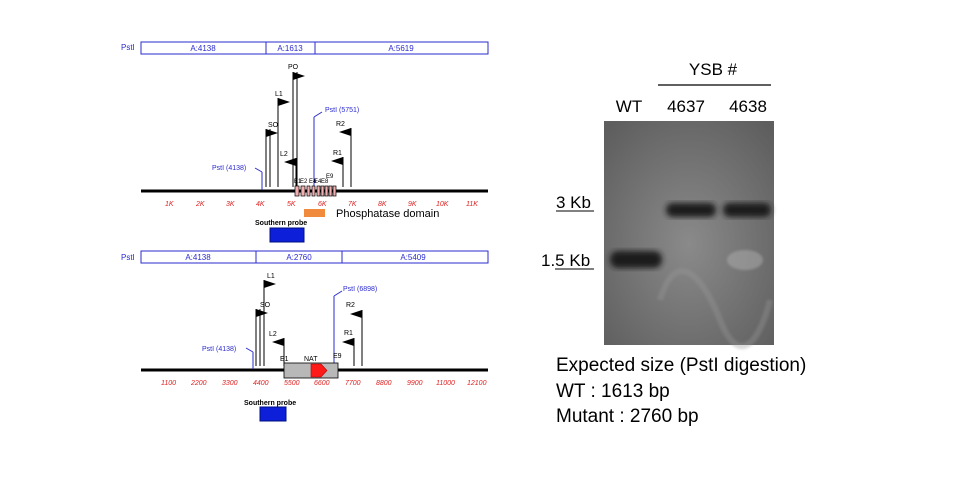 The image size is (960, 480). I want to click on bottom-probe-label: Southern probe, so click(270, 403).